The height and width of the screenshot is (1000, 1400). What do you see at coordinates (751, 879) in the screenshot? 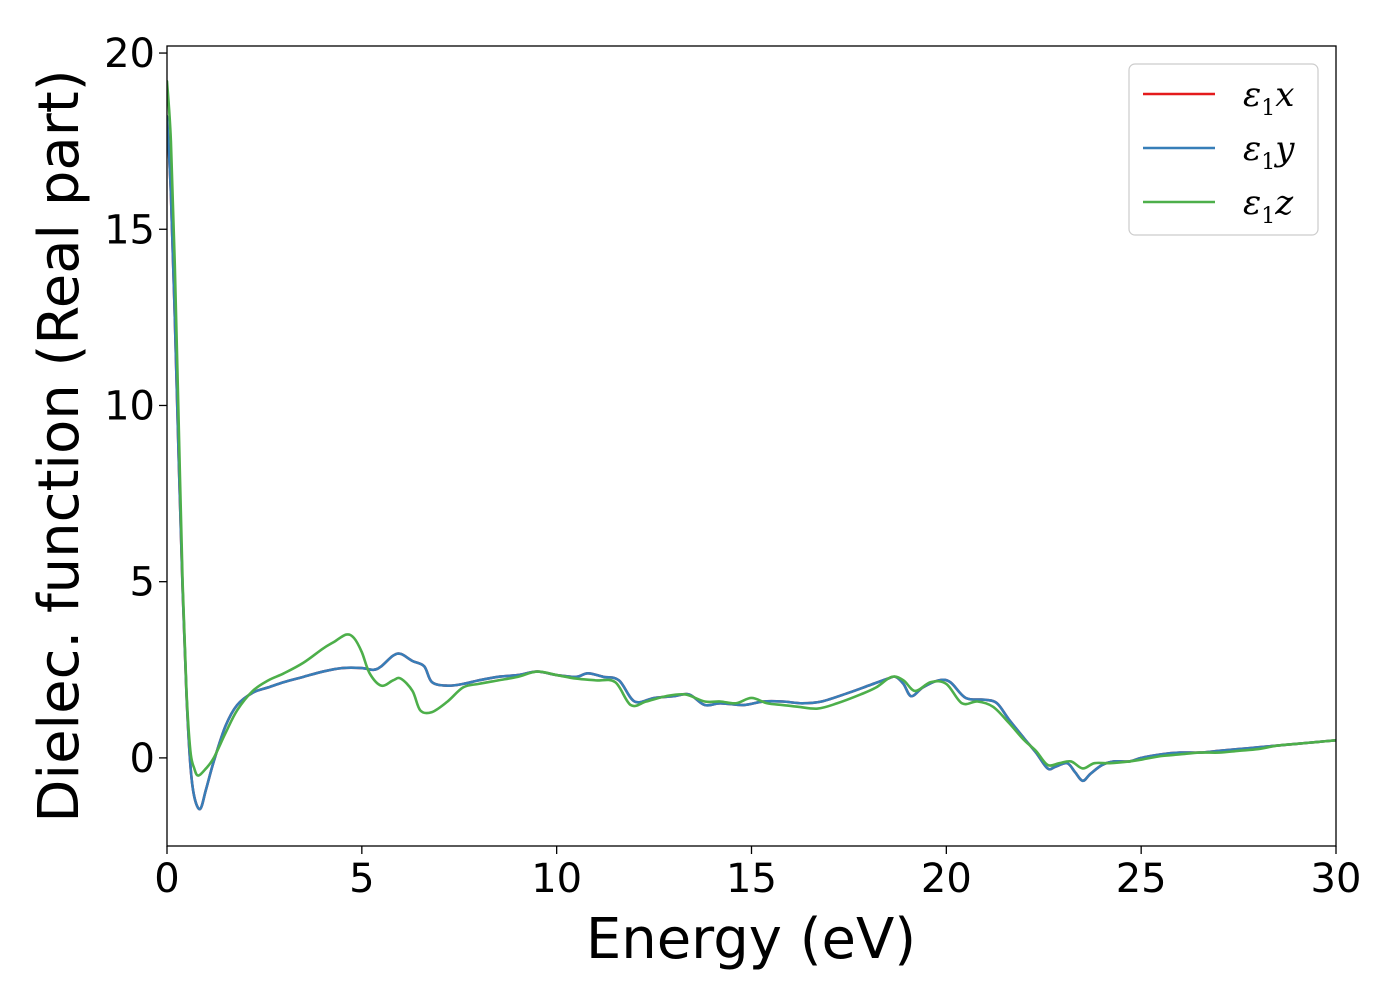
I see `x-tick-label: 15` at bounding box center [751, 879].